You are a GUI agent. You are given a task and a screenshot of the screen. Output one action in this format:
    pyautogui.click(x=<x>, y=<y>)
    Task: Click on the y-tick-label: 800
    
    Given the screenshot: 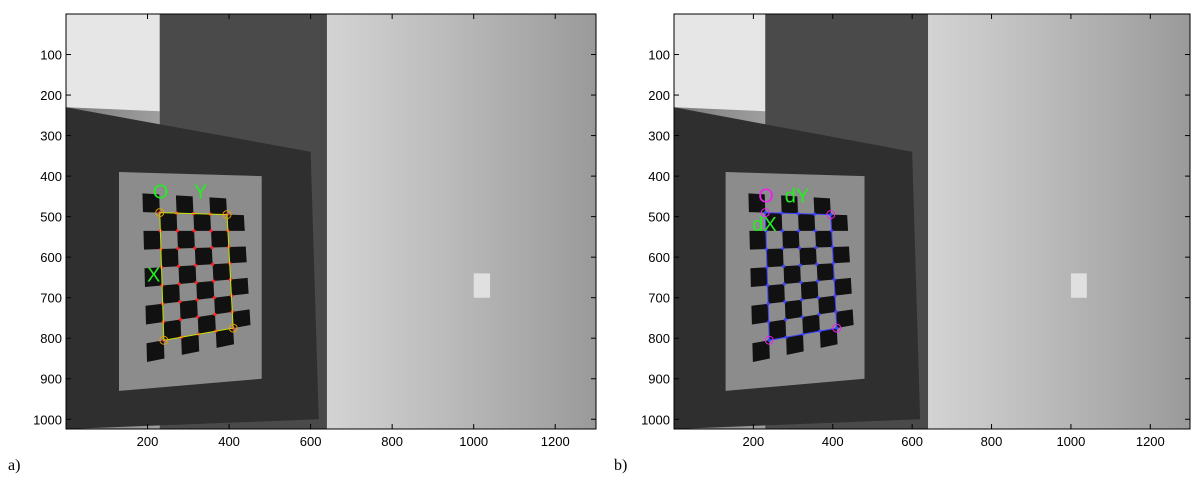 What is the action you would take?
    pyautogui.click(x=659, y=338)
    